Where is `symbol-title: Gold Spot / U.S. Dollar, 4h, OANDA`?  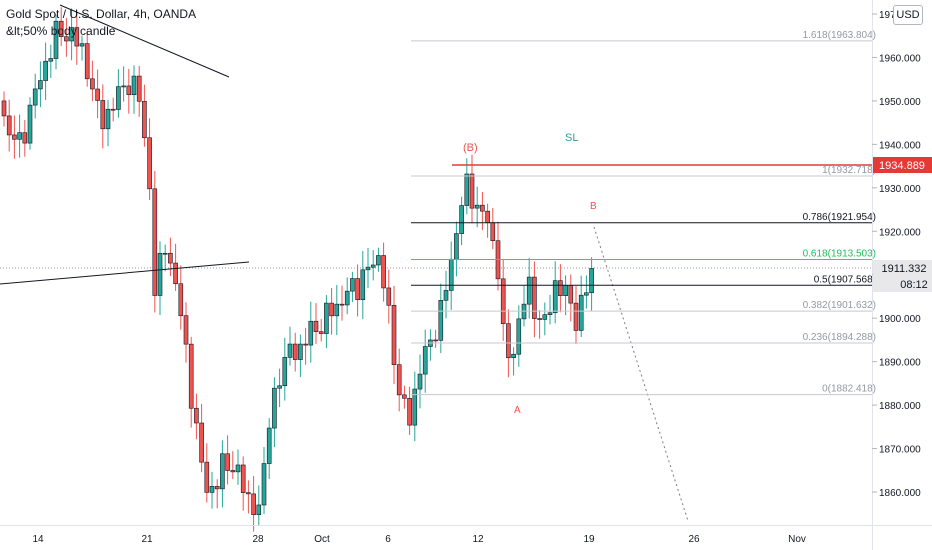 symbol-title: Gold Spot / U.S. Dollar, 4h, OANDA is located at coordinates (101, 14).